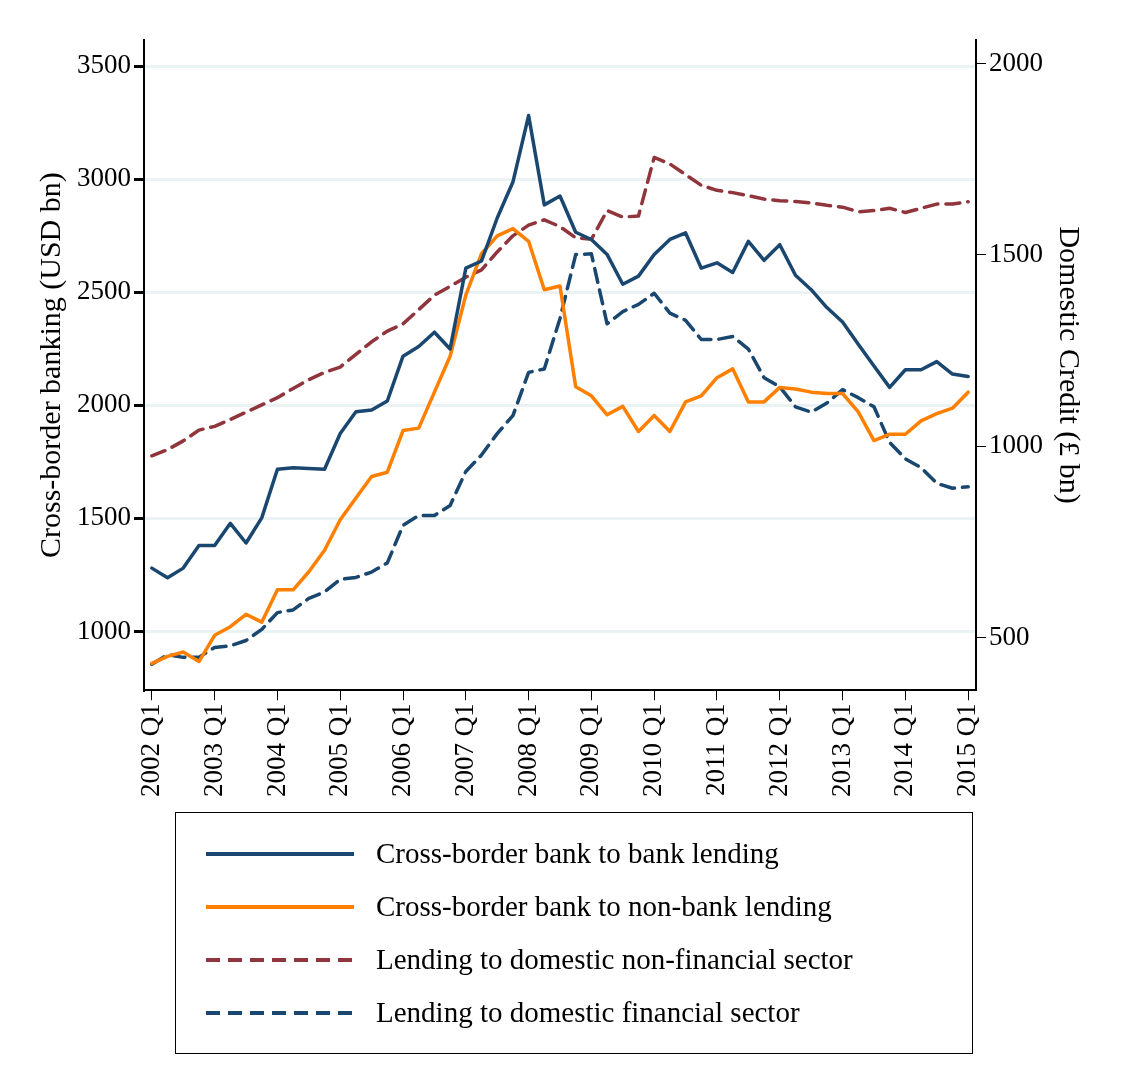 The height and width of the screenshot is (1087, 1121). I want to click on y2-tick-label: 2000, so click(1016, 61).